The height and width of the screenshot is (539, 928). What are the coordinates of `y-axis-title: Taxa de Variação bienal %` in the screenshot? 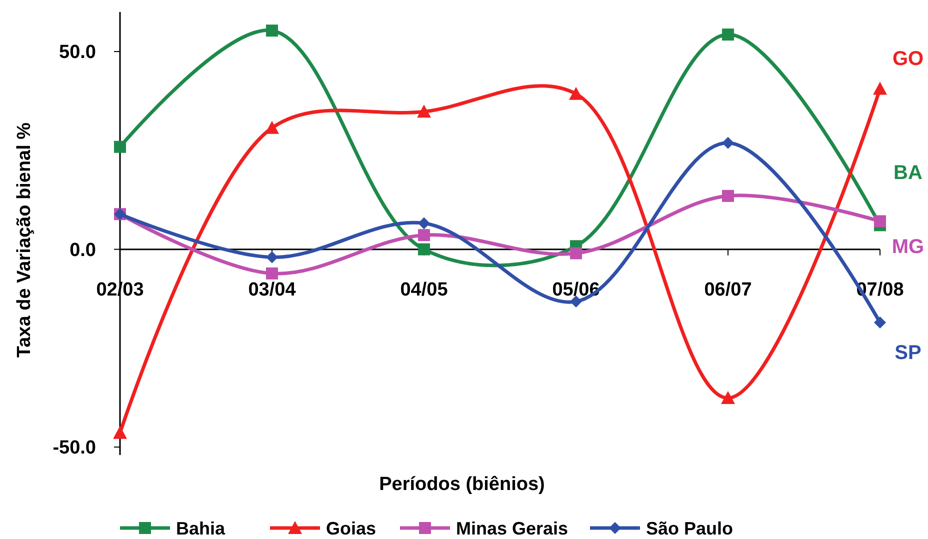 It's located at (24, 240).